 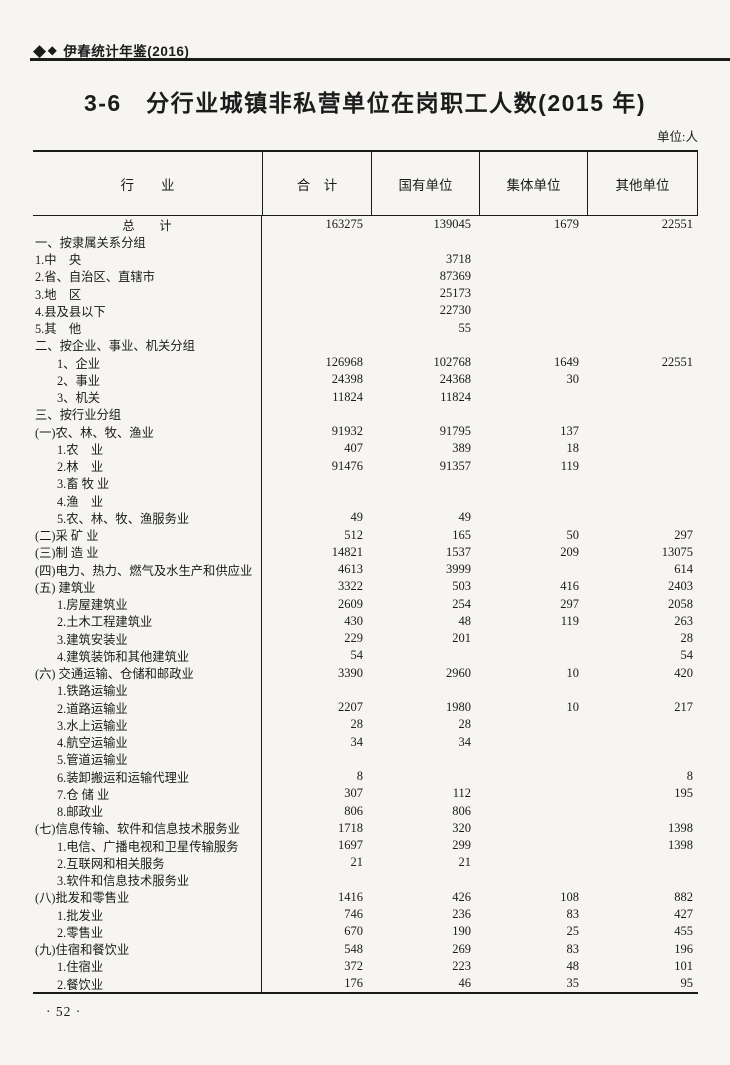 I want to click on cell-state-owned: 320, so click(x=461, y=827).